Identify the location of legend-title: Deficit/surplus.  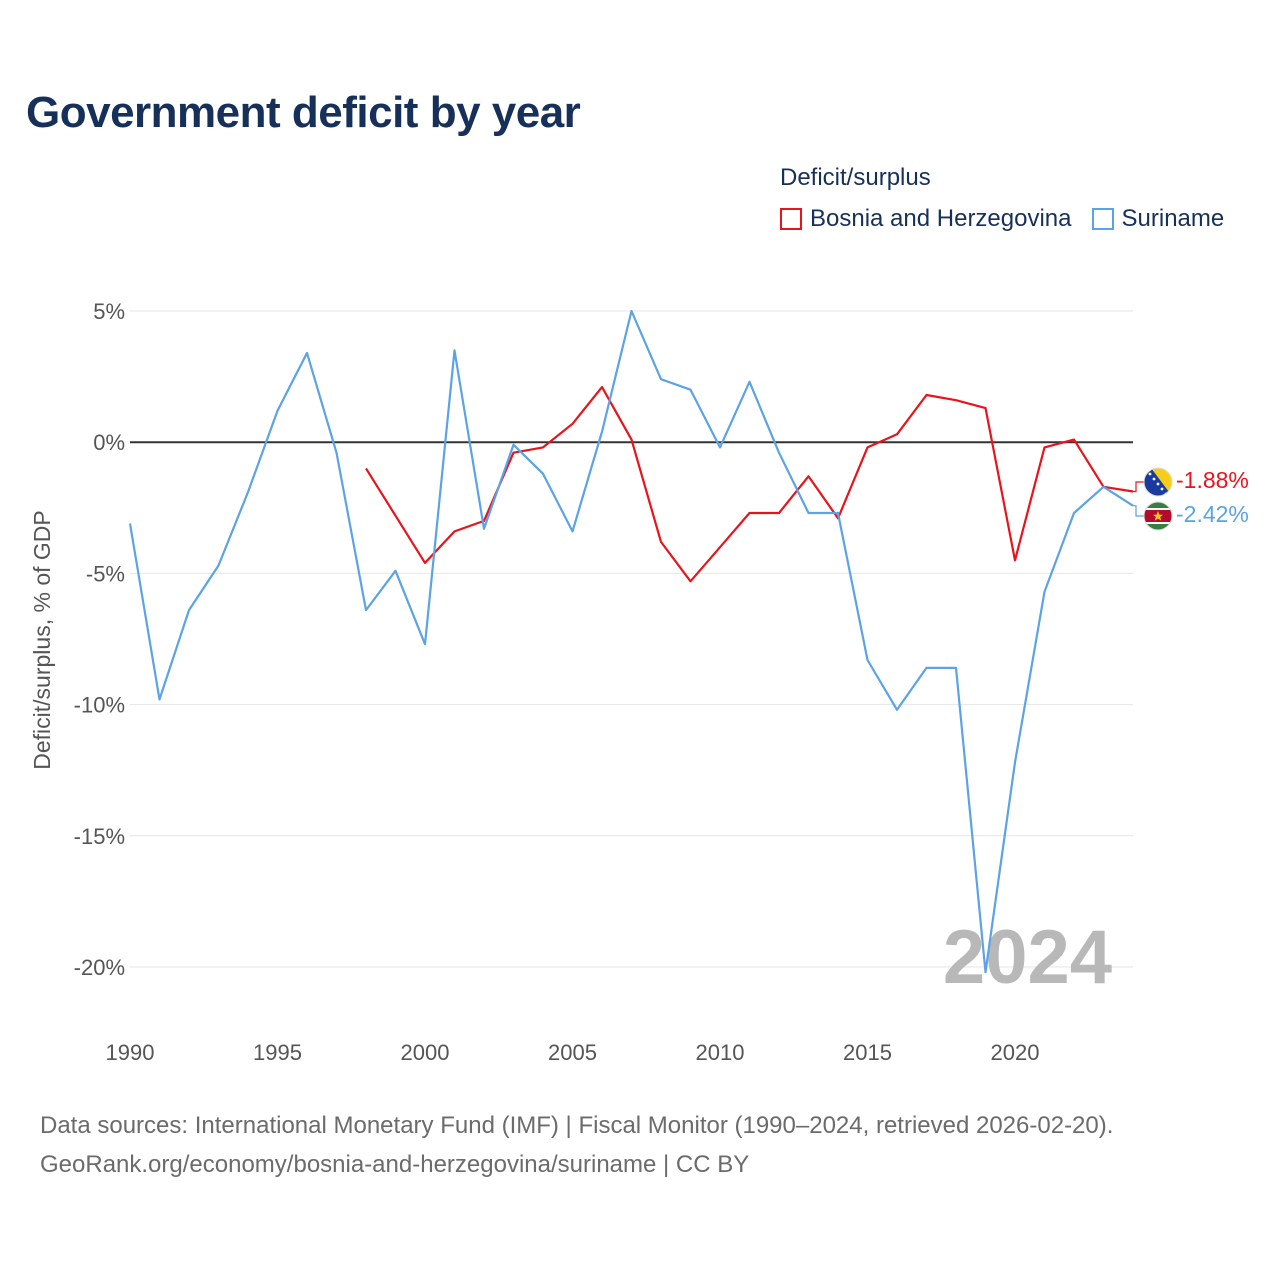
(855, 177).